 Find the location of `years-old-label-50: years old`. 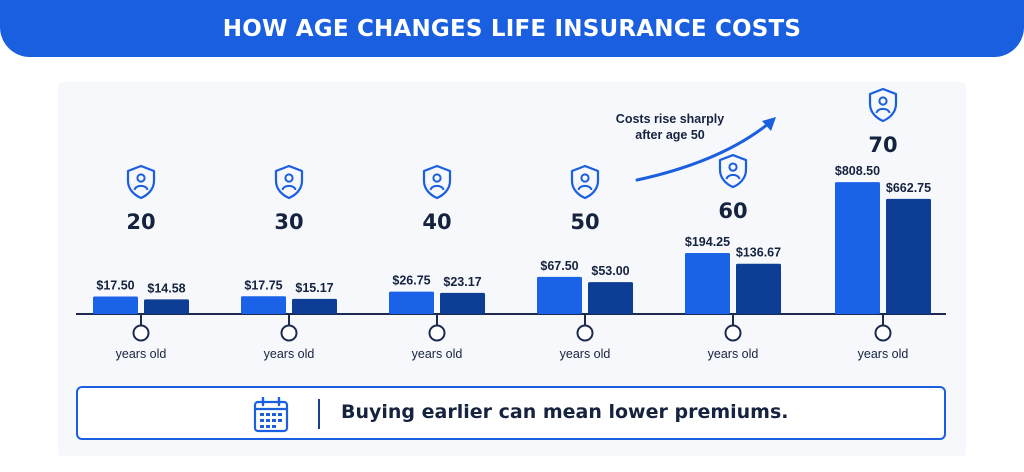

years-old-label-50: years old is located at coordinates (585, 354).